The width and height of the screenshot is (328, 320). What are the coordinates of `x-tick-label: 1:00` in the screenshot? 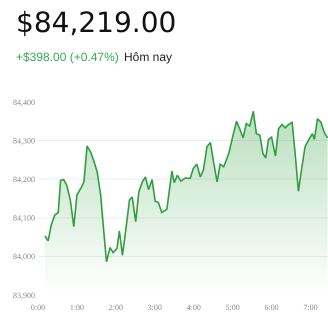 It's located at (77, 307).